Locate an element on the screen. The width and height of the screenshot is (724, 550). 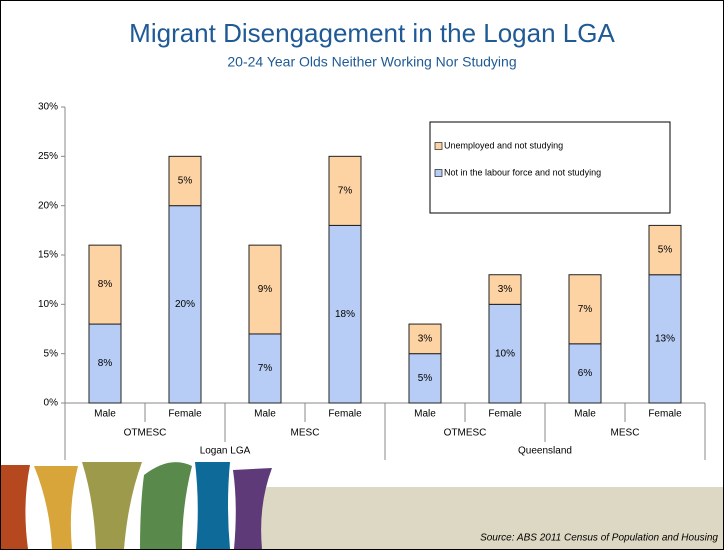
legend-box is located at coordinates (550, 167).